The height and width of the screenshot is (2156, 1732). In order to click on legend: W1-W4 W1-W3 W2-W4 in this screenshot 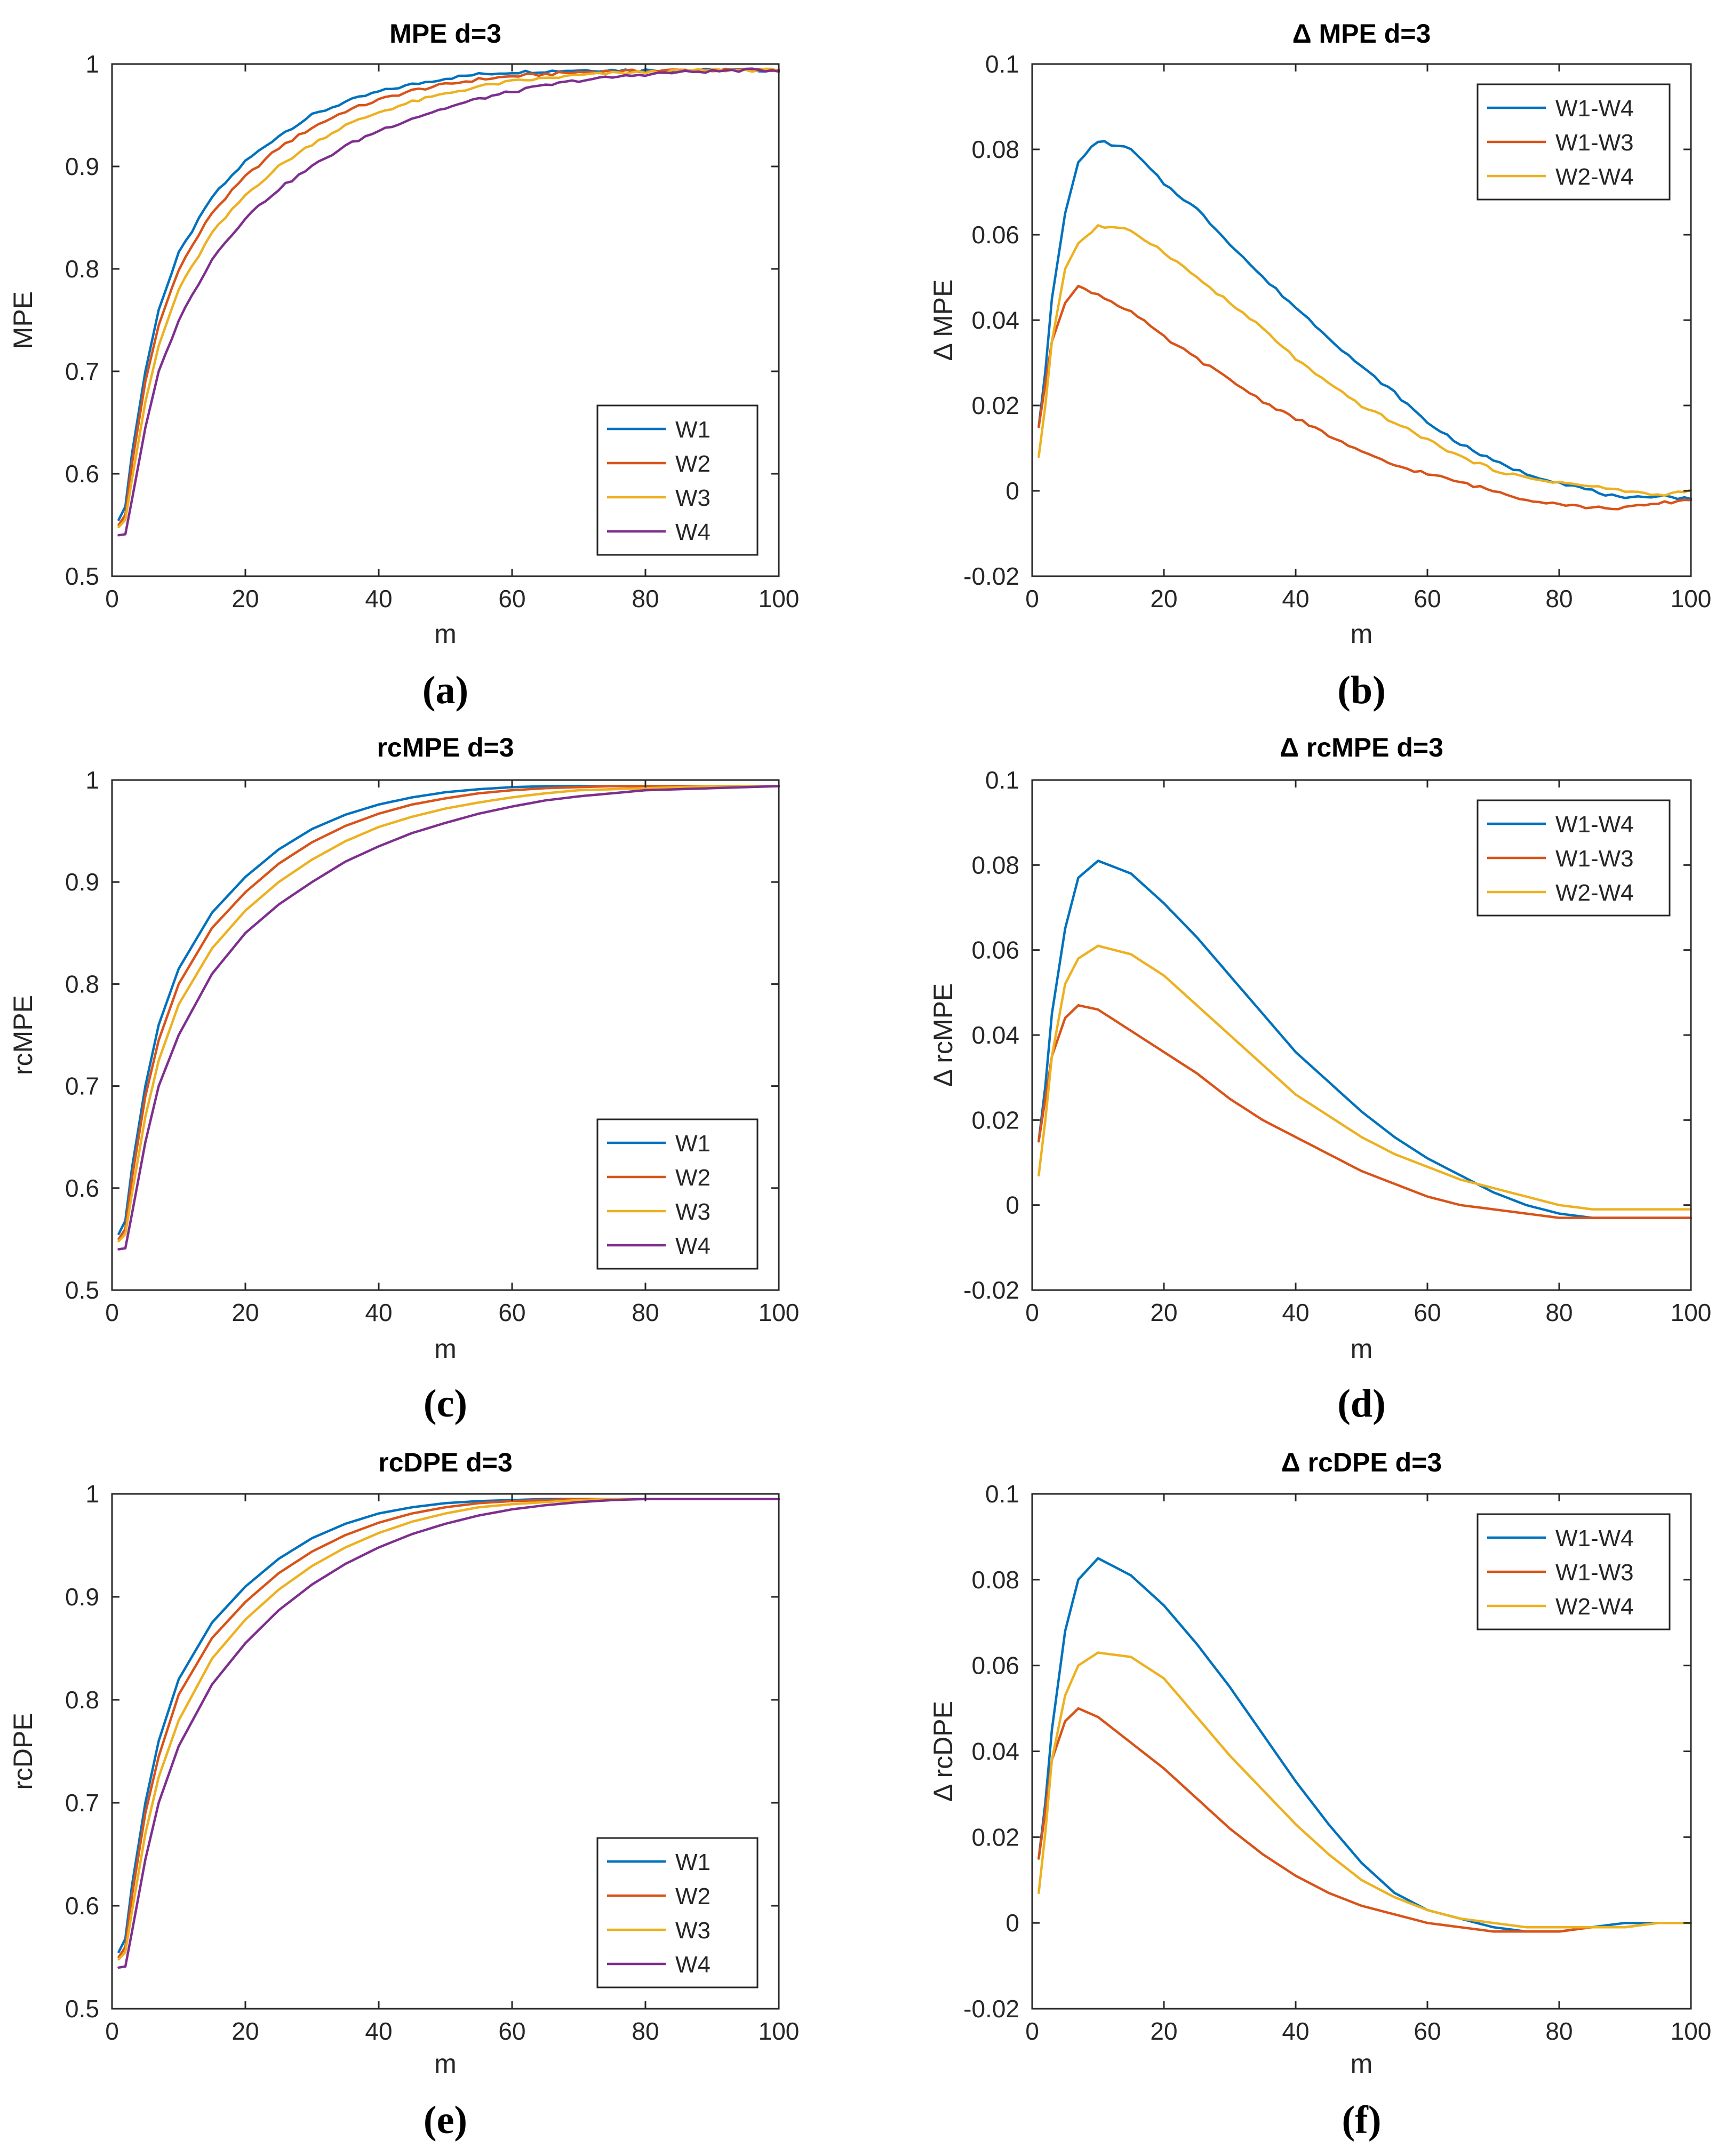, I will do `click(1573, 858)`.